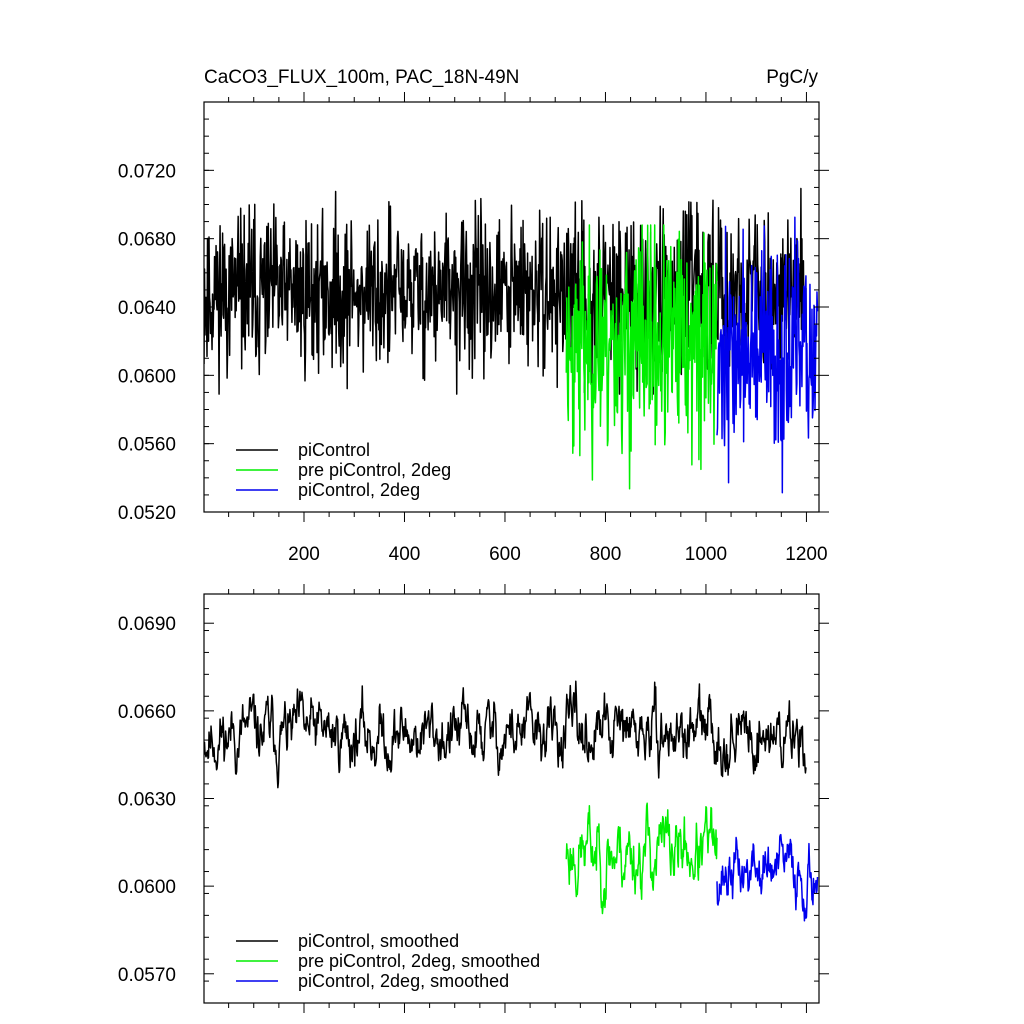 The width and height of the screenshot is (1024, 1024). I want to click on series-line-picontrol-2deg, so click(767, 355).